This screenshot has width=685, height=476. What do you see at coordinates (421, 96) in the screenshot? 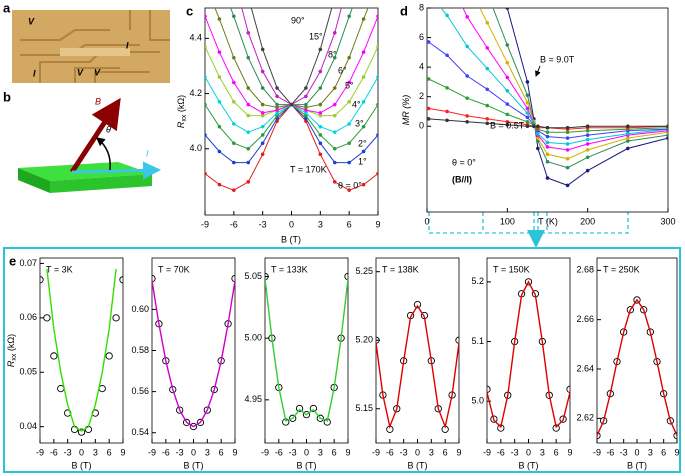
I see `y-tick-label: 2` at bounding box center [421, 96].